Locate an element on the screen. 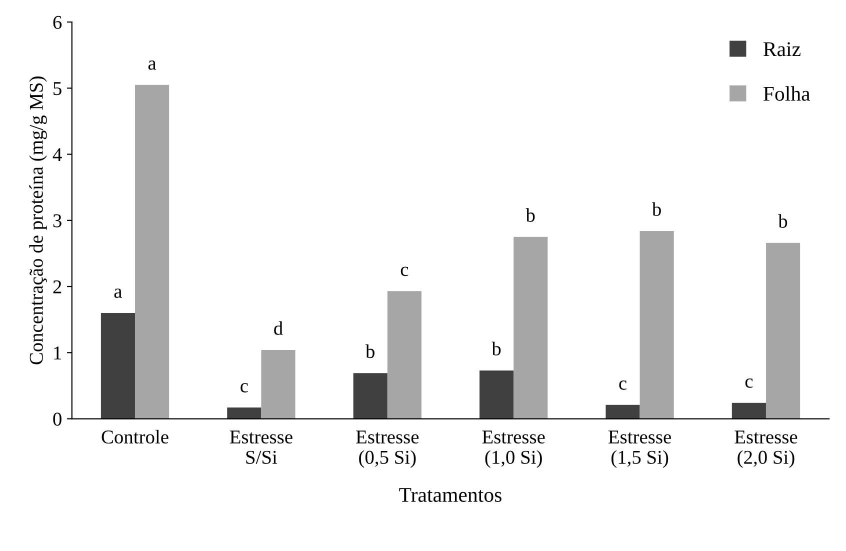 This screenshot has width=846, height=551. legend-label: Folha is located at coordinates (786, 93).